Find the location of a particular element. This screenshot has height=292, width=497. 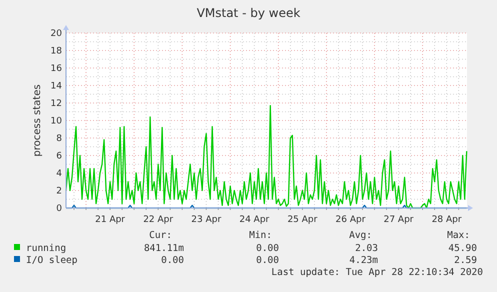

y-tick-label: 0 is located at coordinates (59, 209).